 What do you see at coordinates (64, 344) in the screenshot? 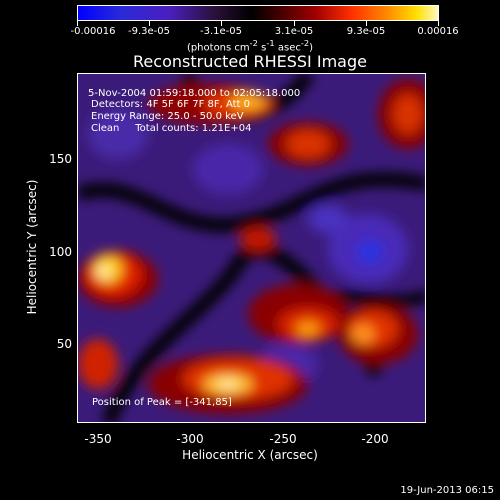
I see `y-tick-label: 50` at bounding box center [64, 344].